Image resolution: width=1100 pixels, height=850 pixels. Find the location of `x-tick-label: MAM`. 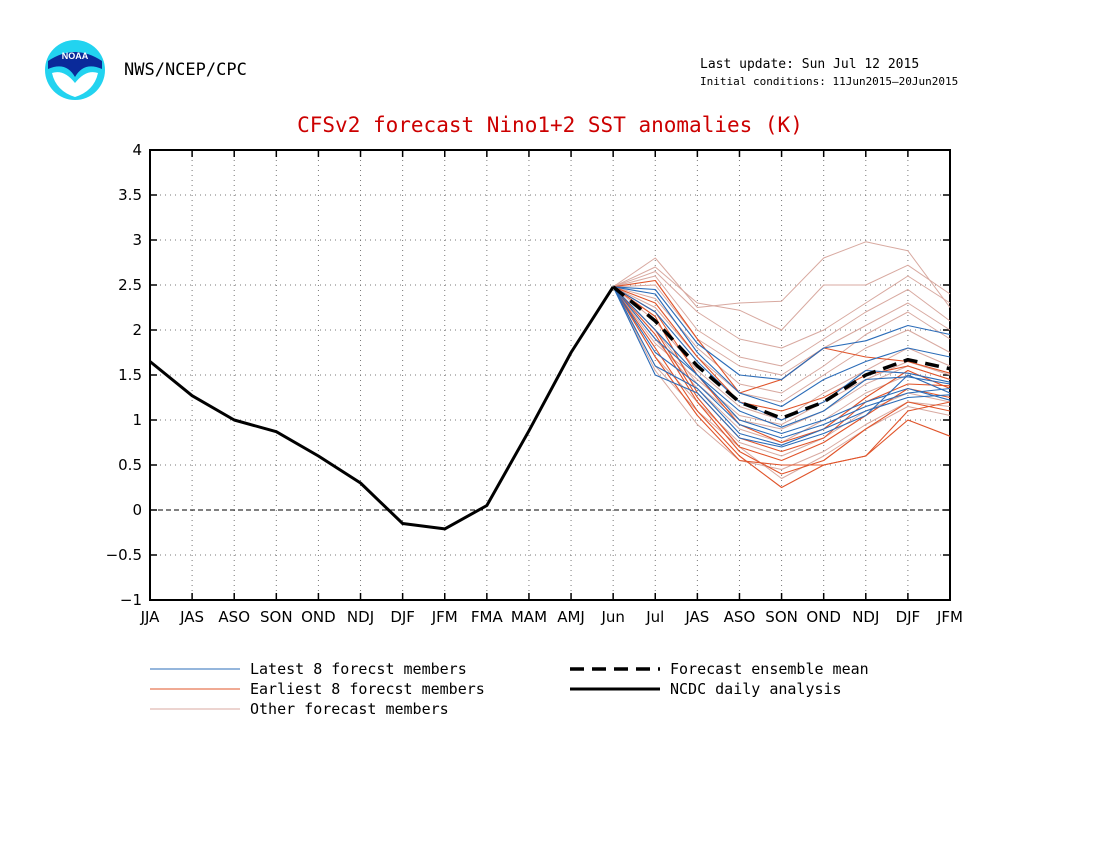

x-tick-label: MAM is located at coordinates (529, 617).